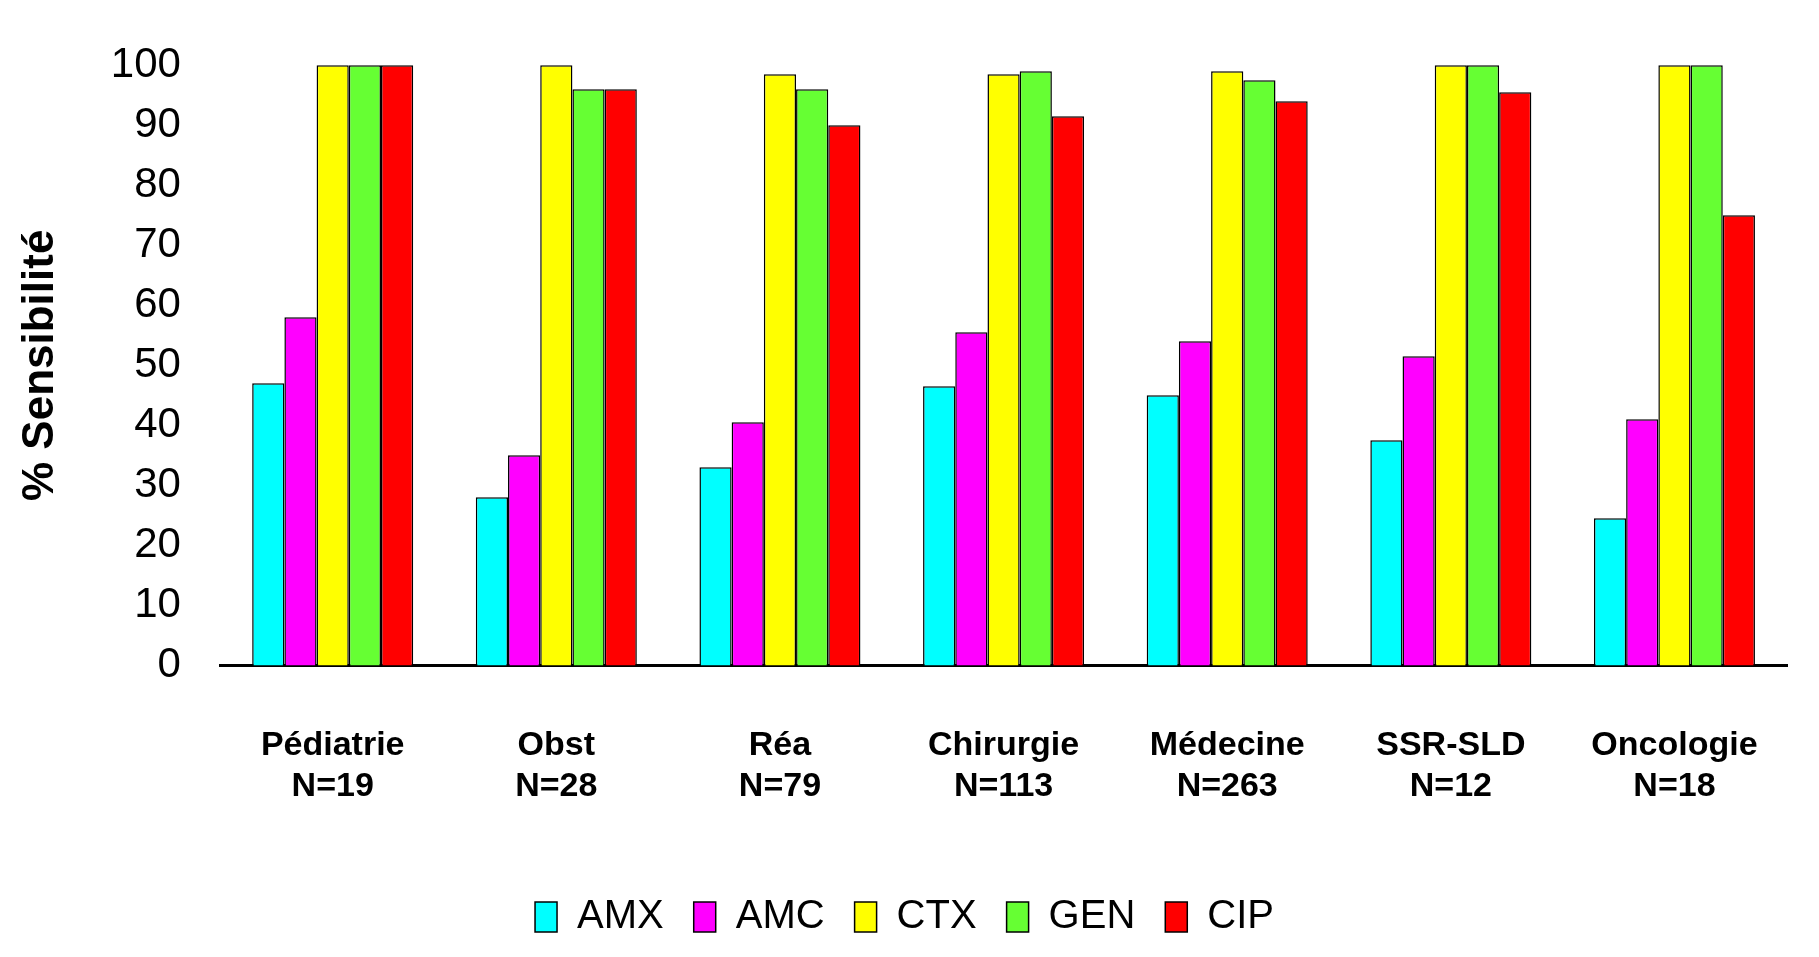 The image size is (1819, 957). Describe the element at coordinates (157, 602) in the screenshot. I see `y-tick-label: 10` at that location.